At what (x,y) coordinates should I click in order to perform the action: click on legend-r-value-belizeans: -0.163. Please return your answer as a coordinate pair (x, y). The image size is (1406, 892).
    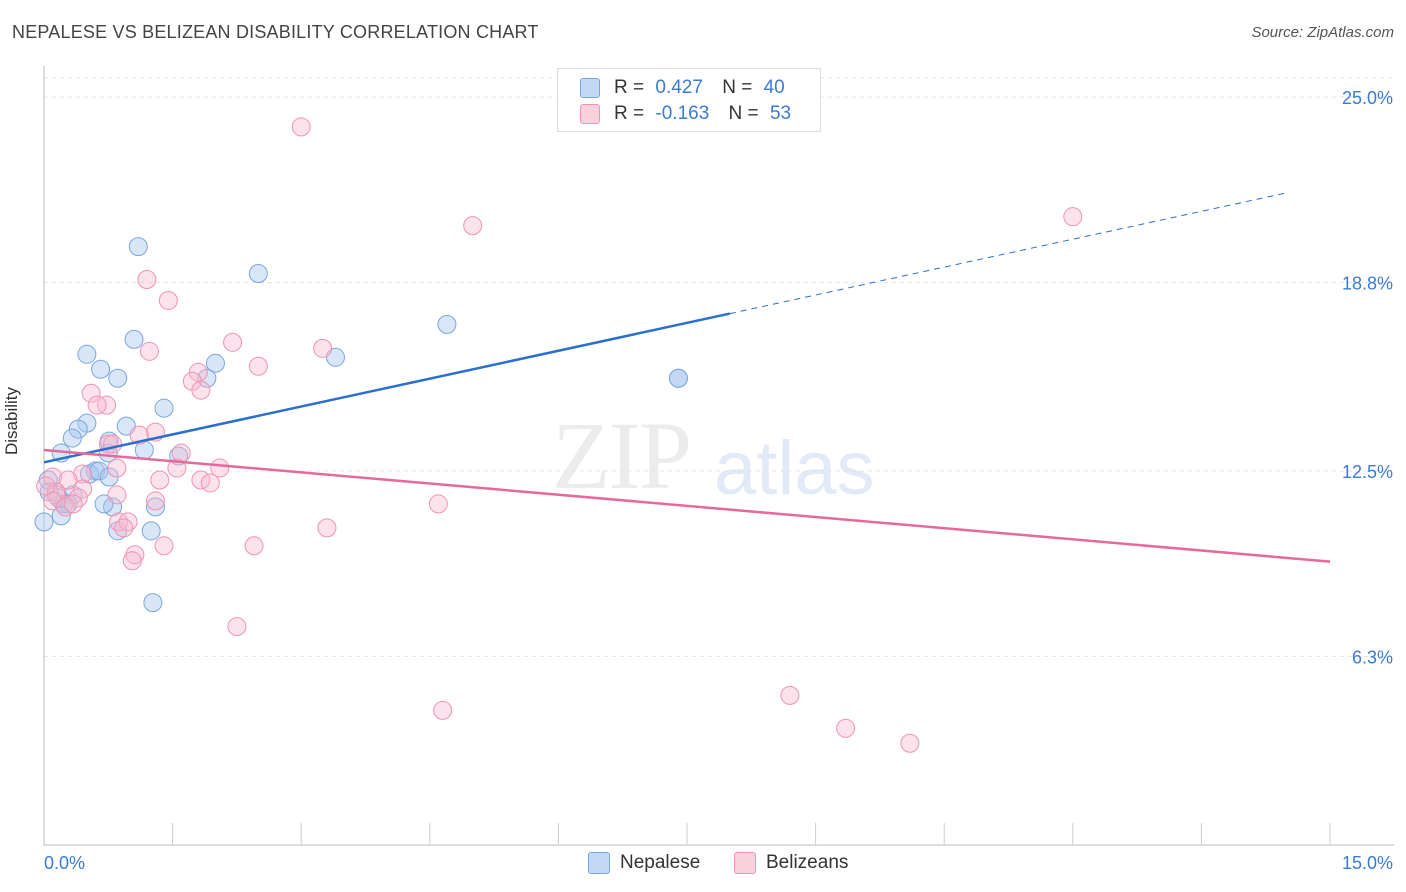
    Looking at the image, I should click on (682, 113).